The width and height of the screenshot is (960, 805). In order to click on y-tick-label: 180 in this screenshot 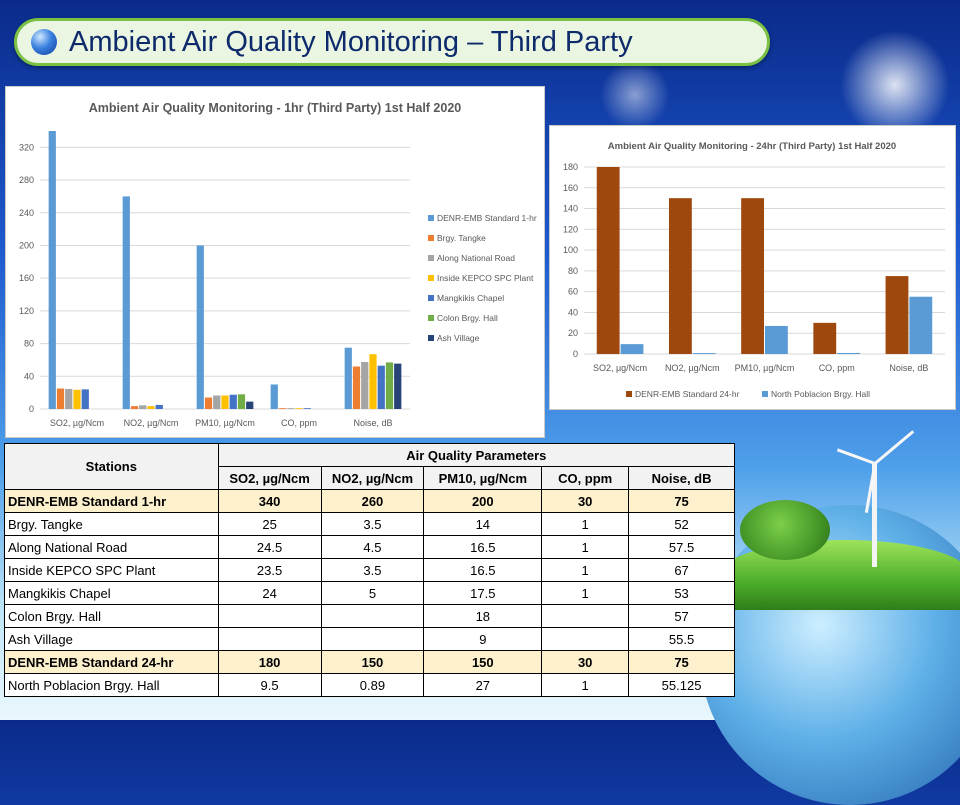, I will do `click(570, 167)`.